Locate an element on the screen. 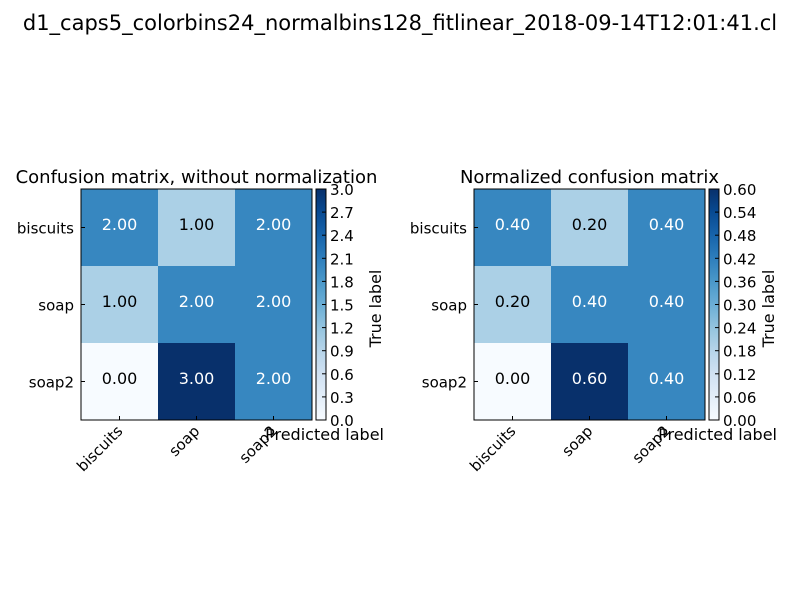 The width and height of the screenshot is (800, 600). colorbar-tick-label: 0.0 is located at coordinates (342, 421).